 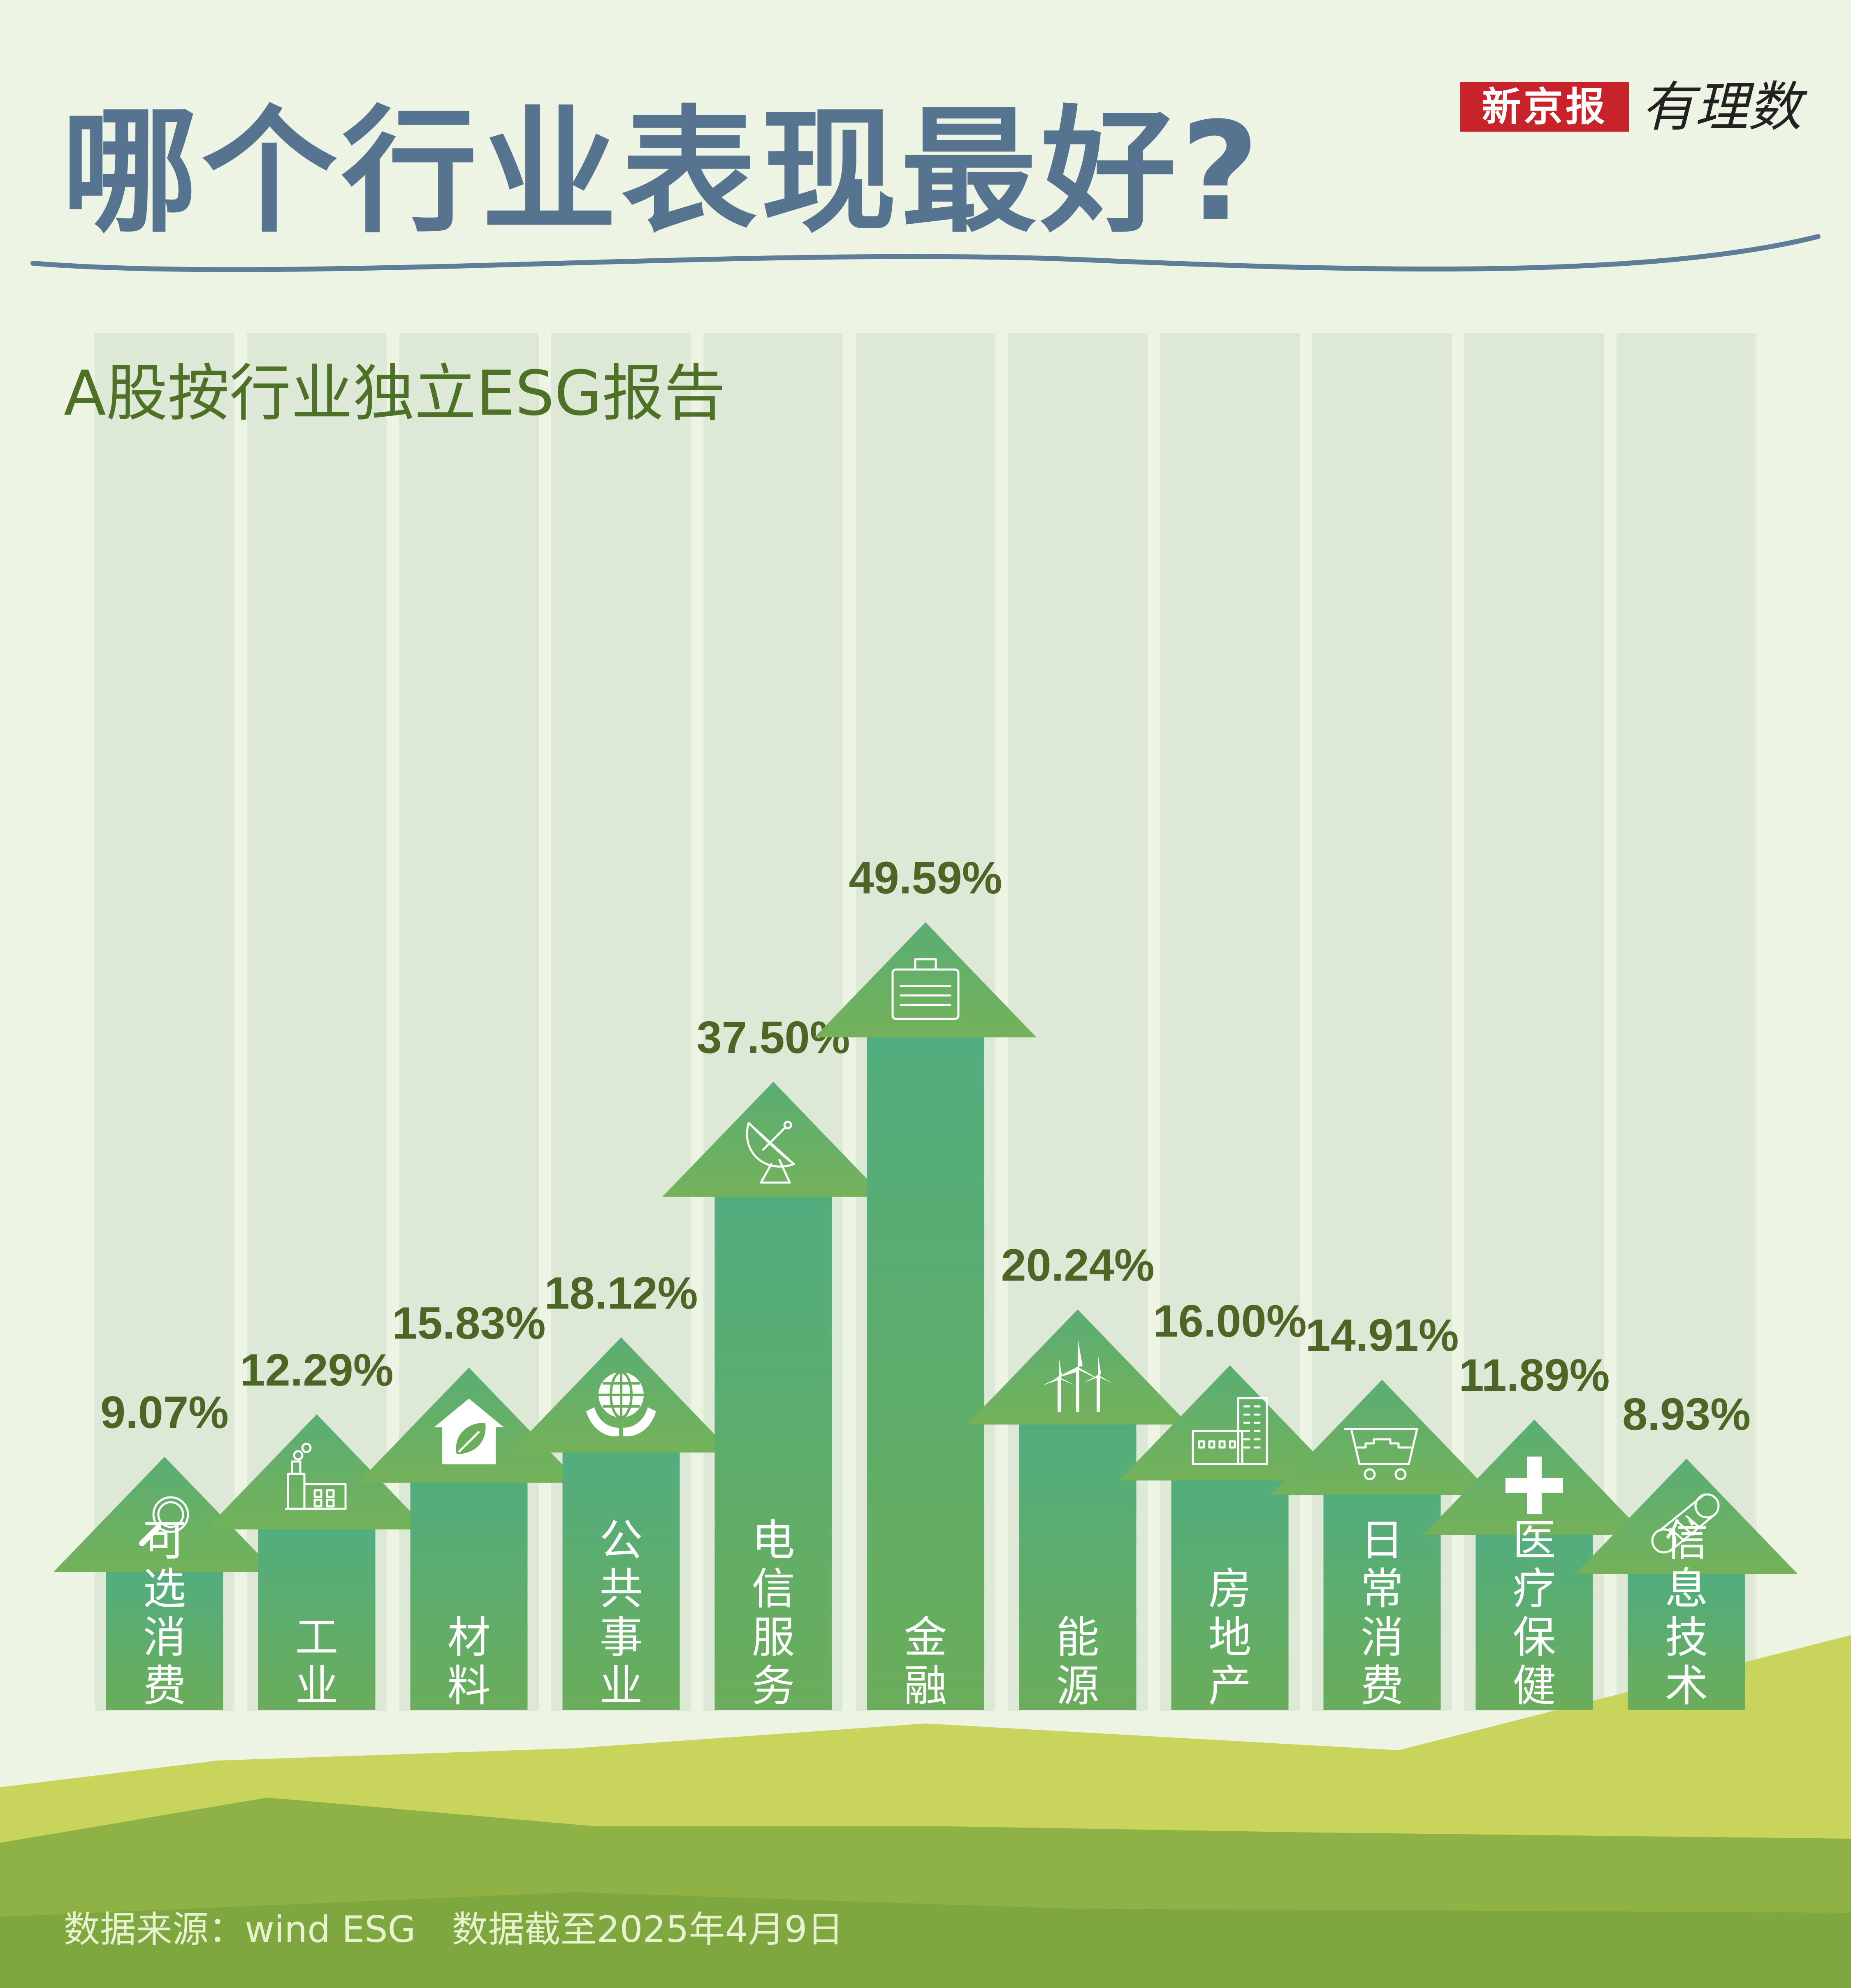 I want to click on data-label: 18.12%, so click(x=621, y=1293).